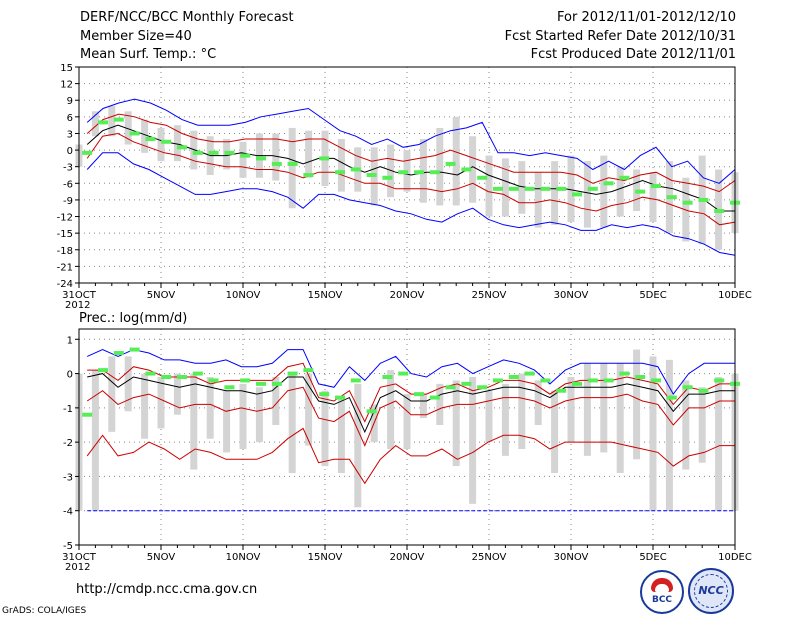  What do you see at coordinates (66, 85) in the screenshot?
I see `y-tick-label: 12` at bounding box center [66, 85].